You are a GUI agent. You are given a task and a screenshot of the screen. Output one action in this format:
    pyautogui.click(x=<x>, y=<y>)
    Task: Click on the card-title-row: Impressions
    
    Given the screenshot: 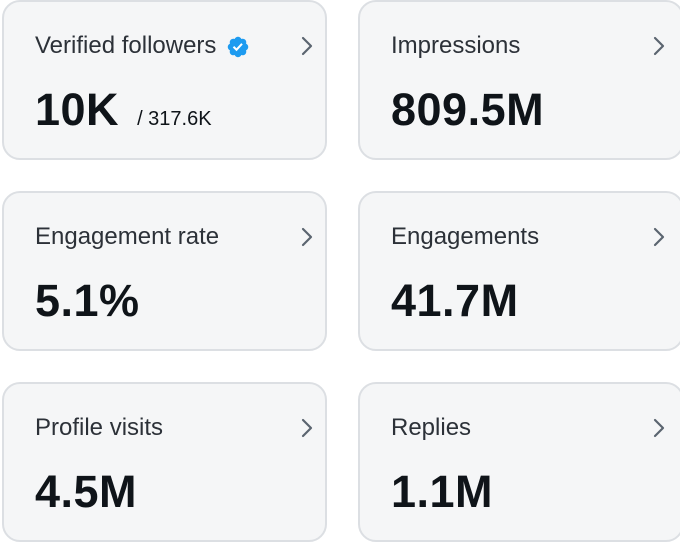 What is the action you would take?
    pyautogui.click(x=455, y=46)
    